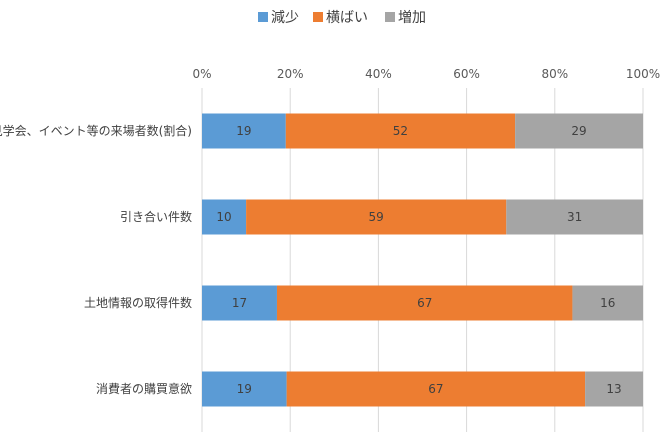 This screenshot has width=670, height=440. Describe the element at coordinates (138, 302) in the screenshot. I see `category-label-2: 土地情報の取得件数` at that location.